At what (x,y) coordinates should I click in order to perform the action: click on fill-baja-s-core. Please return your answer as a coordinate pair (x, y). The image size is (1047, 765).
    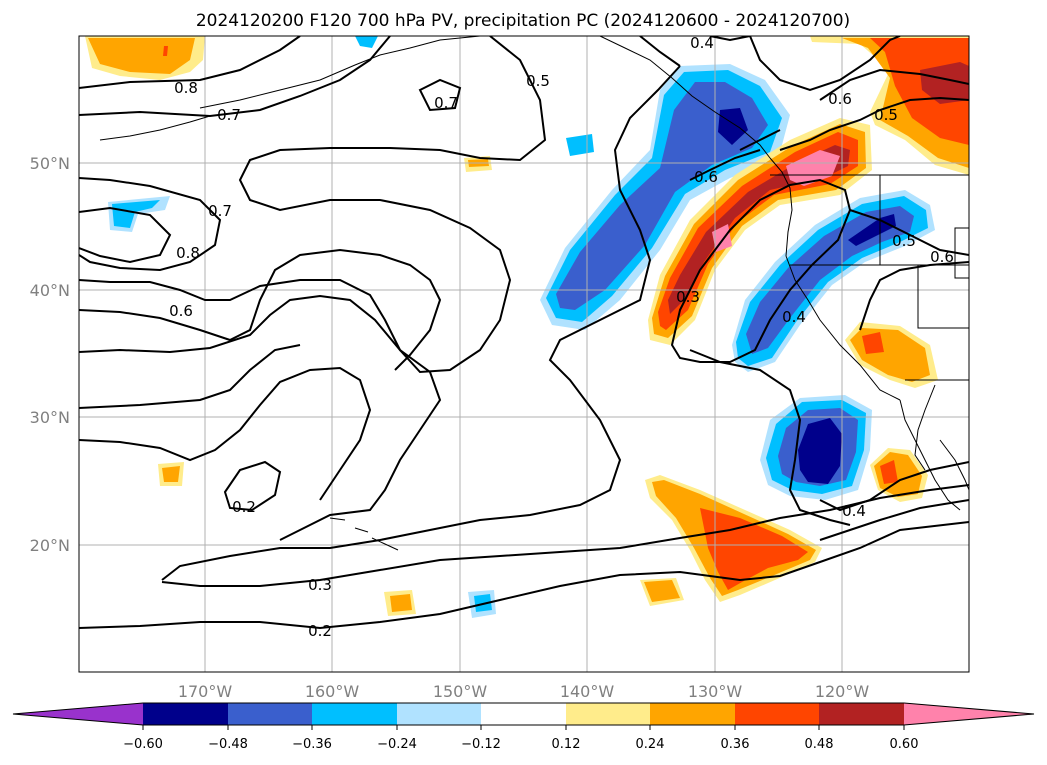
    Looking at the image, I should click on (889, 472).